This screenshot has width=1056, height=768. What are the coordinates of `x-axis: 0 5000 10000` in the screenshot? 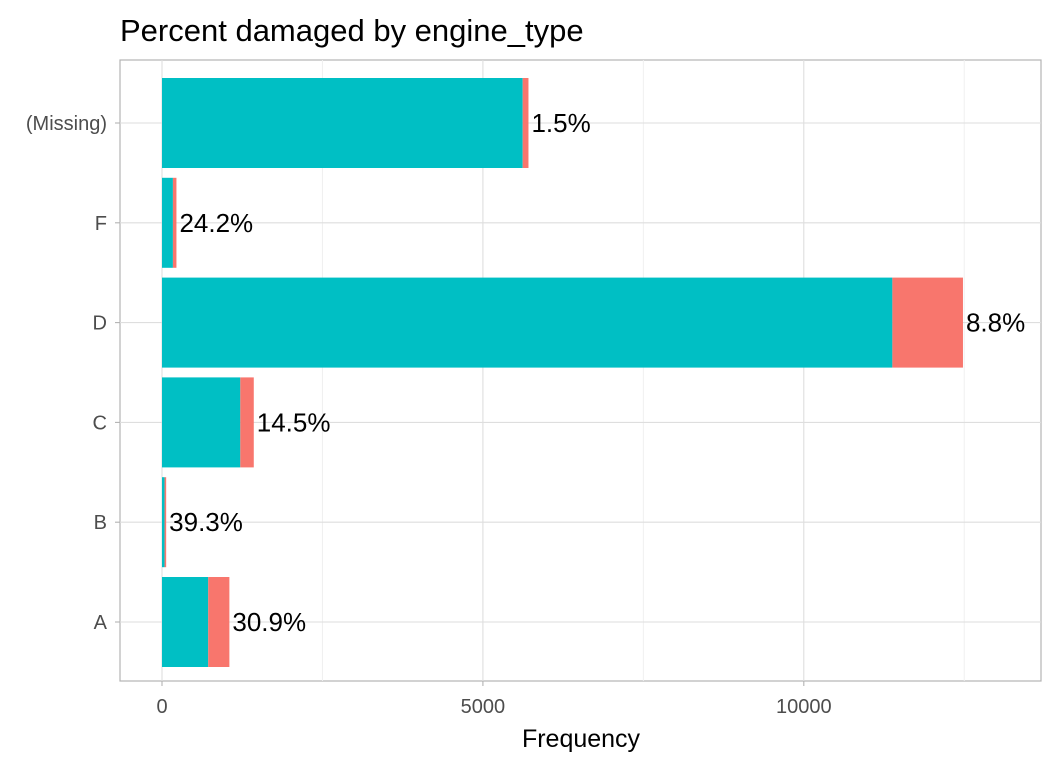 It's located at (494, 699).